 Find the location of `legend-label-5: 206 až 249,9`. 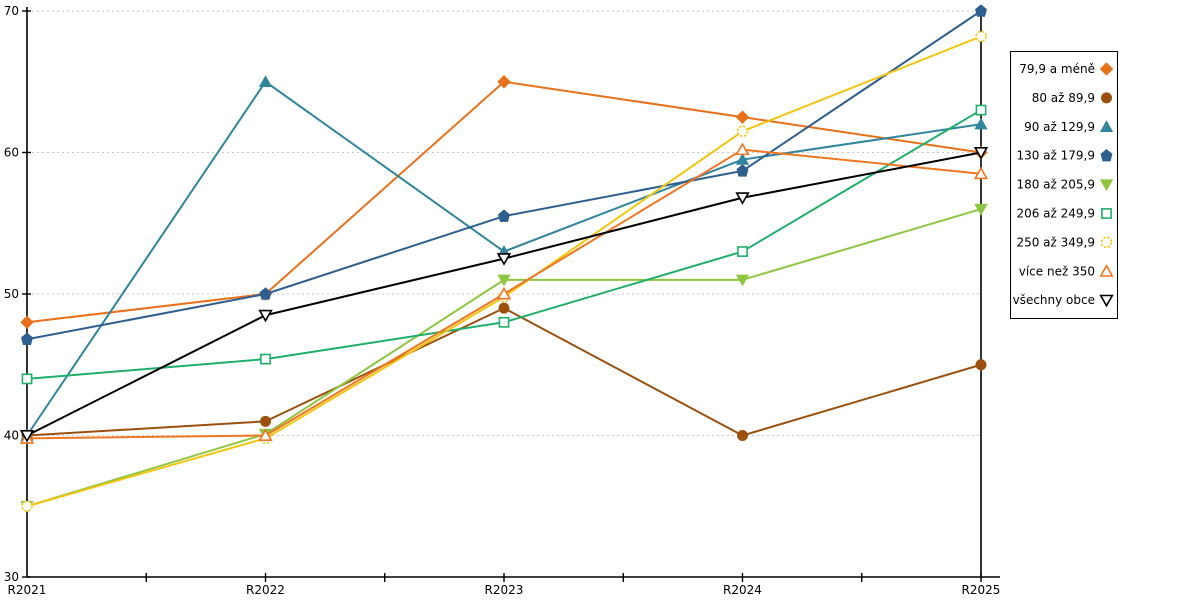

legend-label-5: 206 až 249,9 is located at coordinates (1055, 214).